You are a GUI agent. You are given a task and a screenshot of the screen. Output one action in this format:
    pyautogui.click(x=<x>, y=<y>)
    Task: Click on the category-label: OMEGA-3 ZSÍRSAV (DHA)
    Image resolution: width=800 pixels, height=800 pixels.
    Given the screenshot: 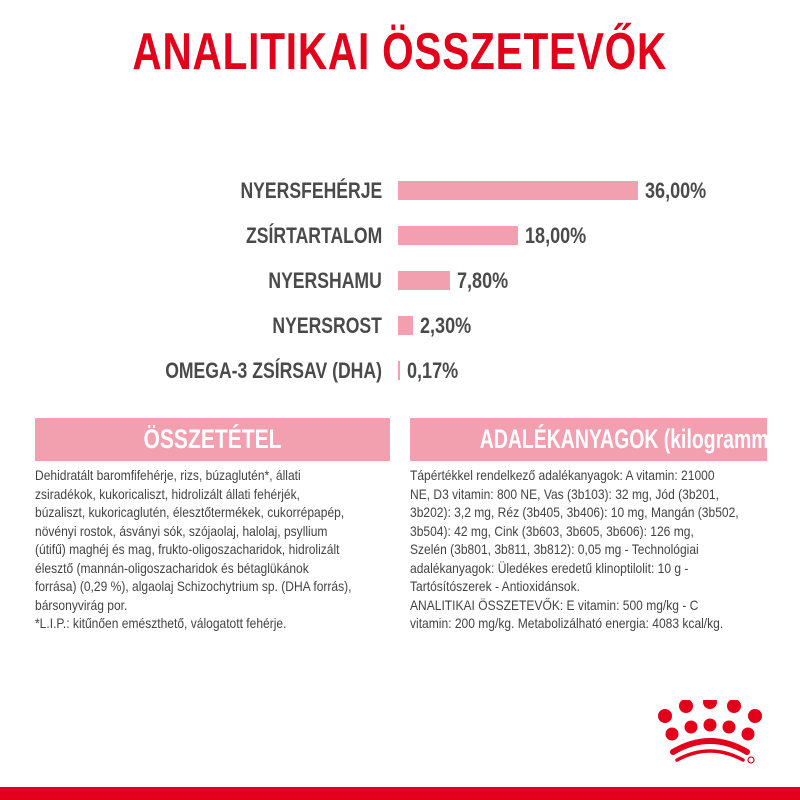 What is the action you would take?
    pyautogui.click(x=273, y=370)
    